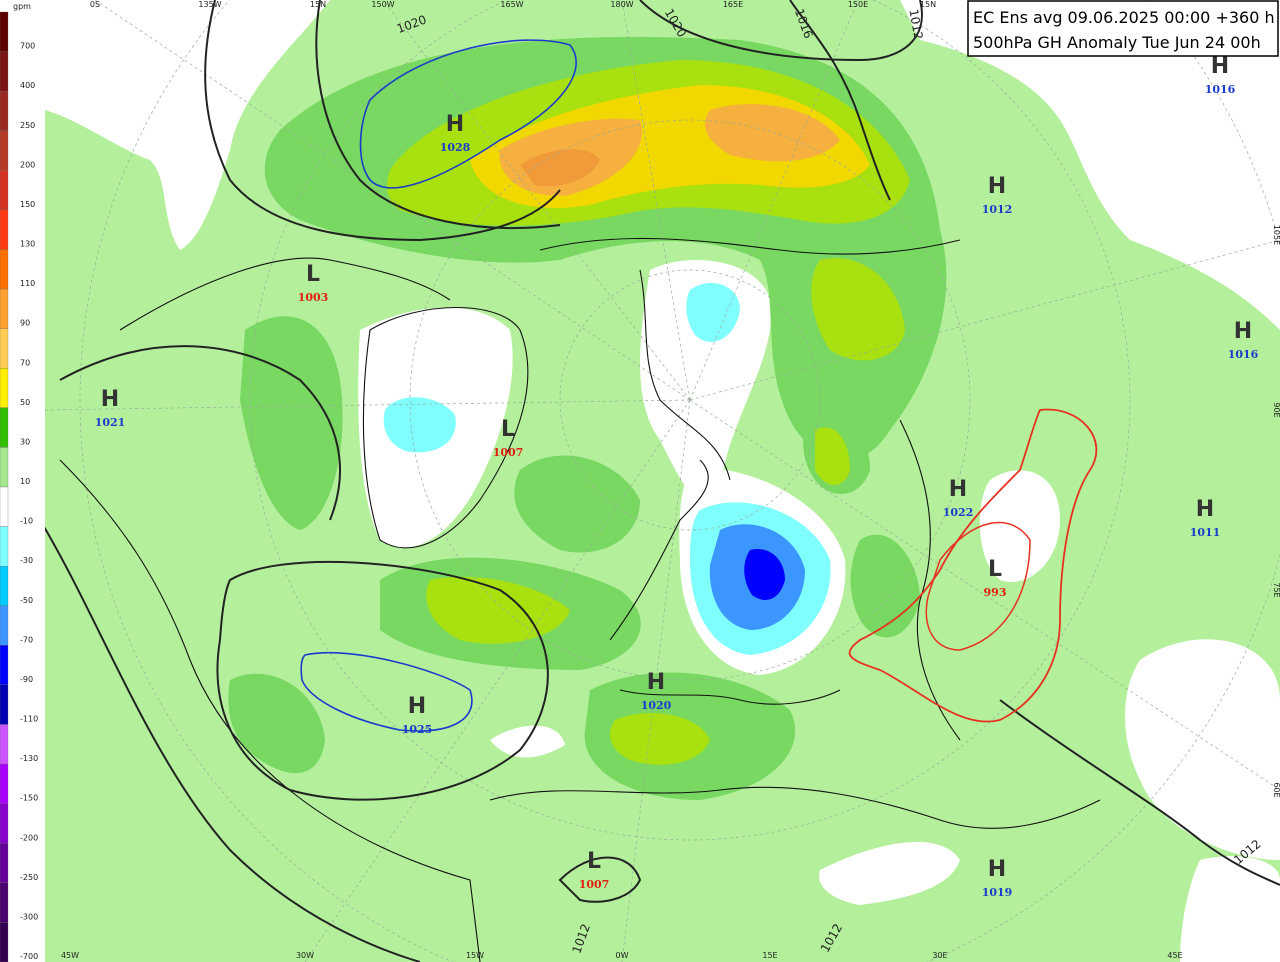 The width and height of the screenshot is (1280, 962). Describe the element at coordinates (1174, 955) in the screenshot. I see `bottom-edge-label: 45E` at that location.